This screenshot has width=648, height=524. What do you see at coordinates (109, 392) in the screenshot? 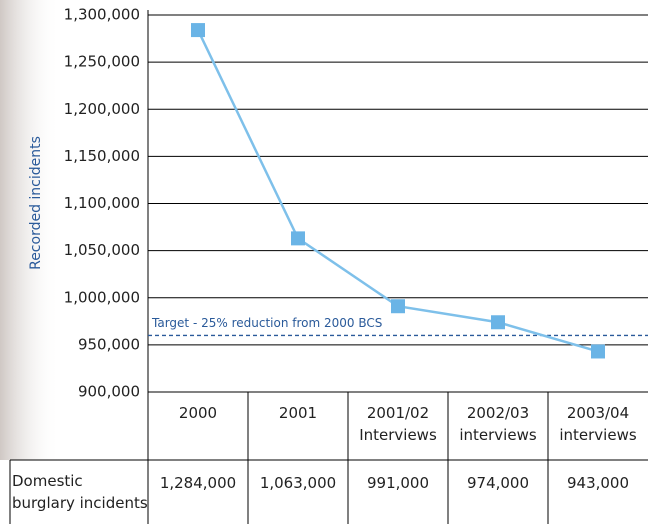
I see `y-tick-label: 900,000` at bounding box center [109, 392].